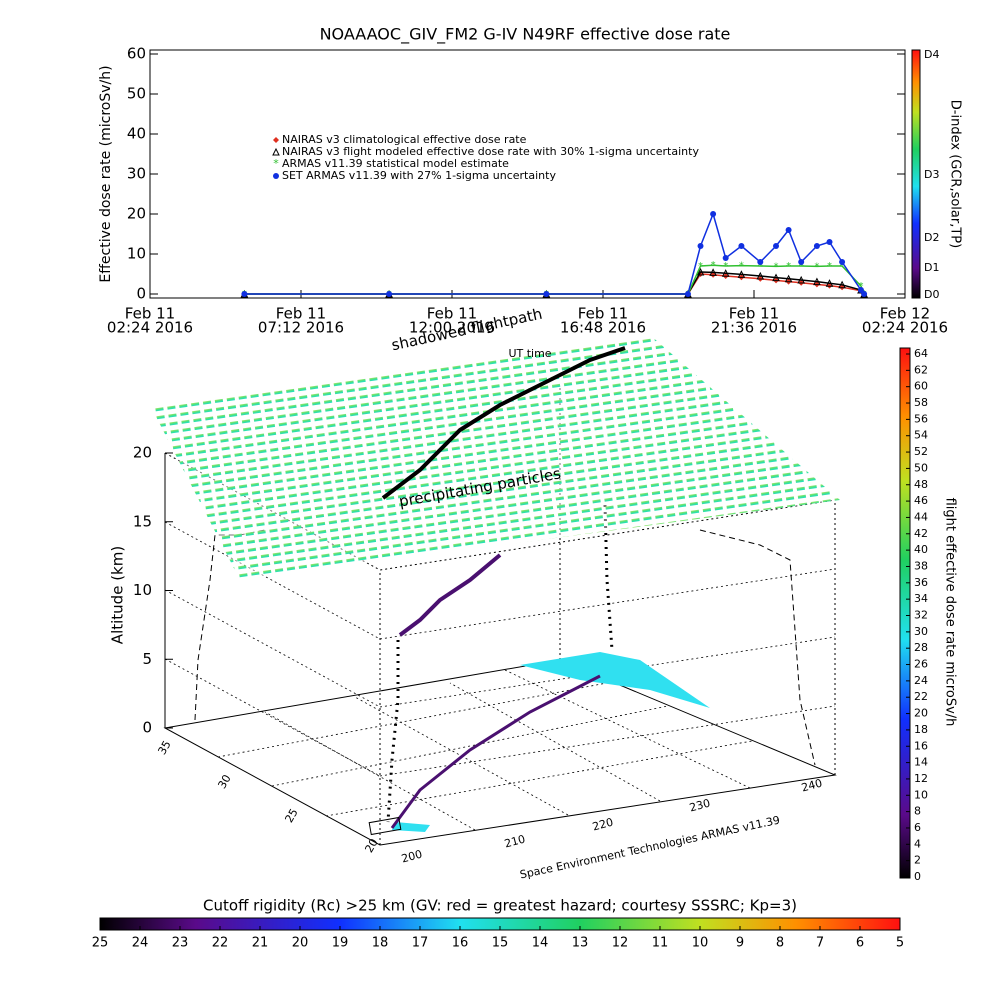 The width and height of the screenshot is (1000, 1000). Describe the element at coordinates (142, 521) in the screenshot. I see `z-tick-label: 15` at that location.